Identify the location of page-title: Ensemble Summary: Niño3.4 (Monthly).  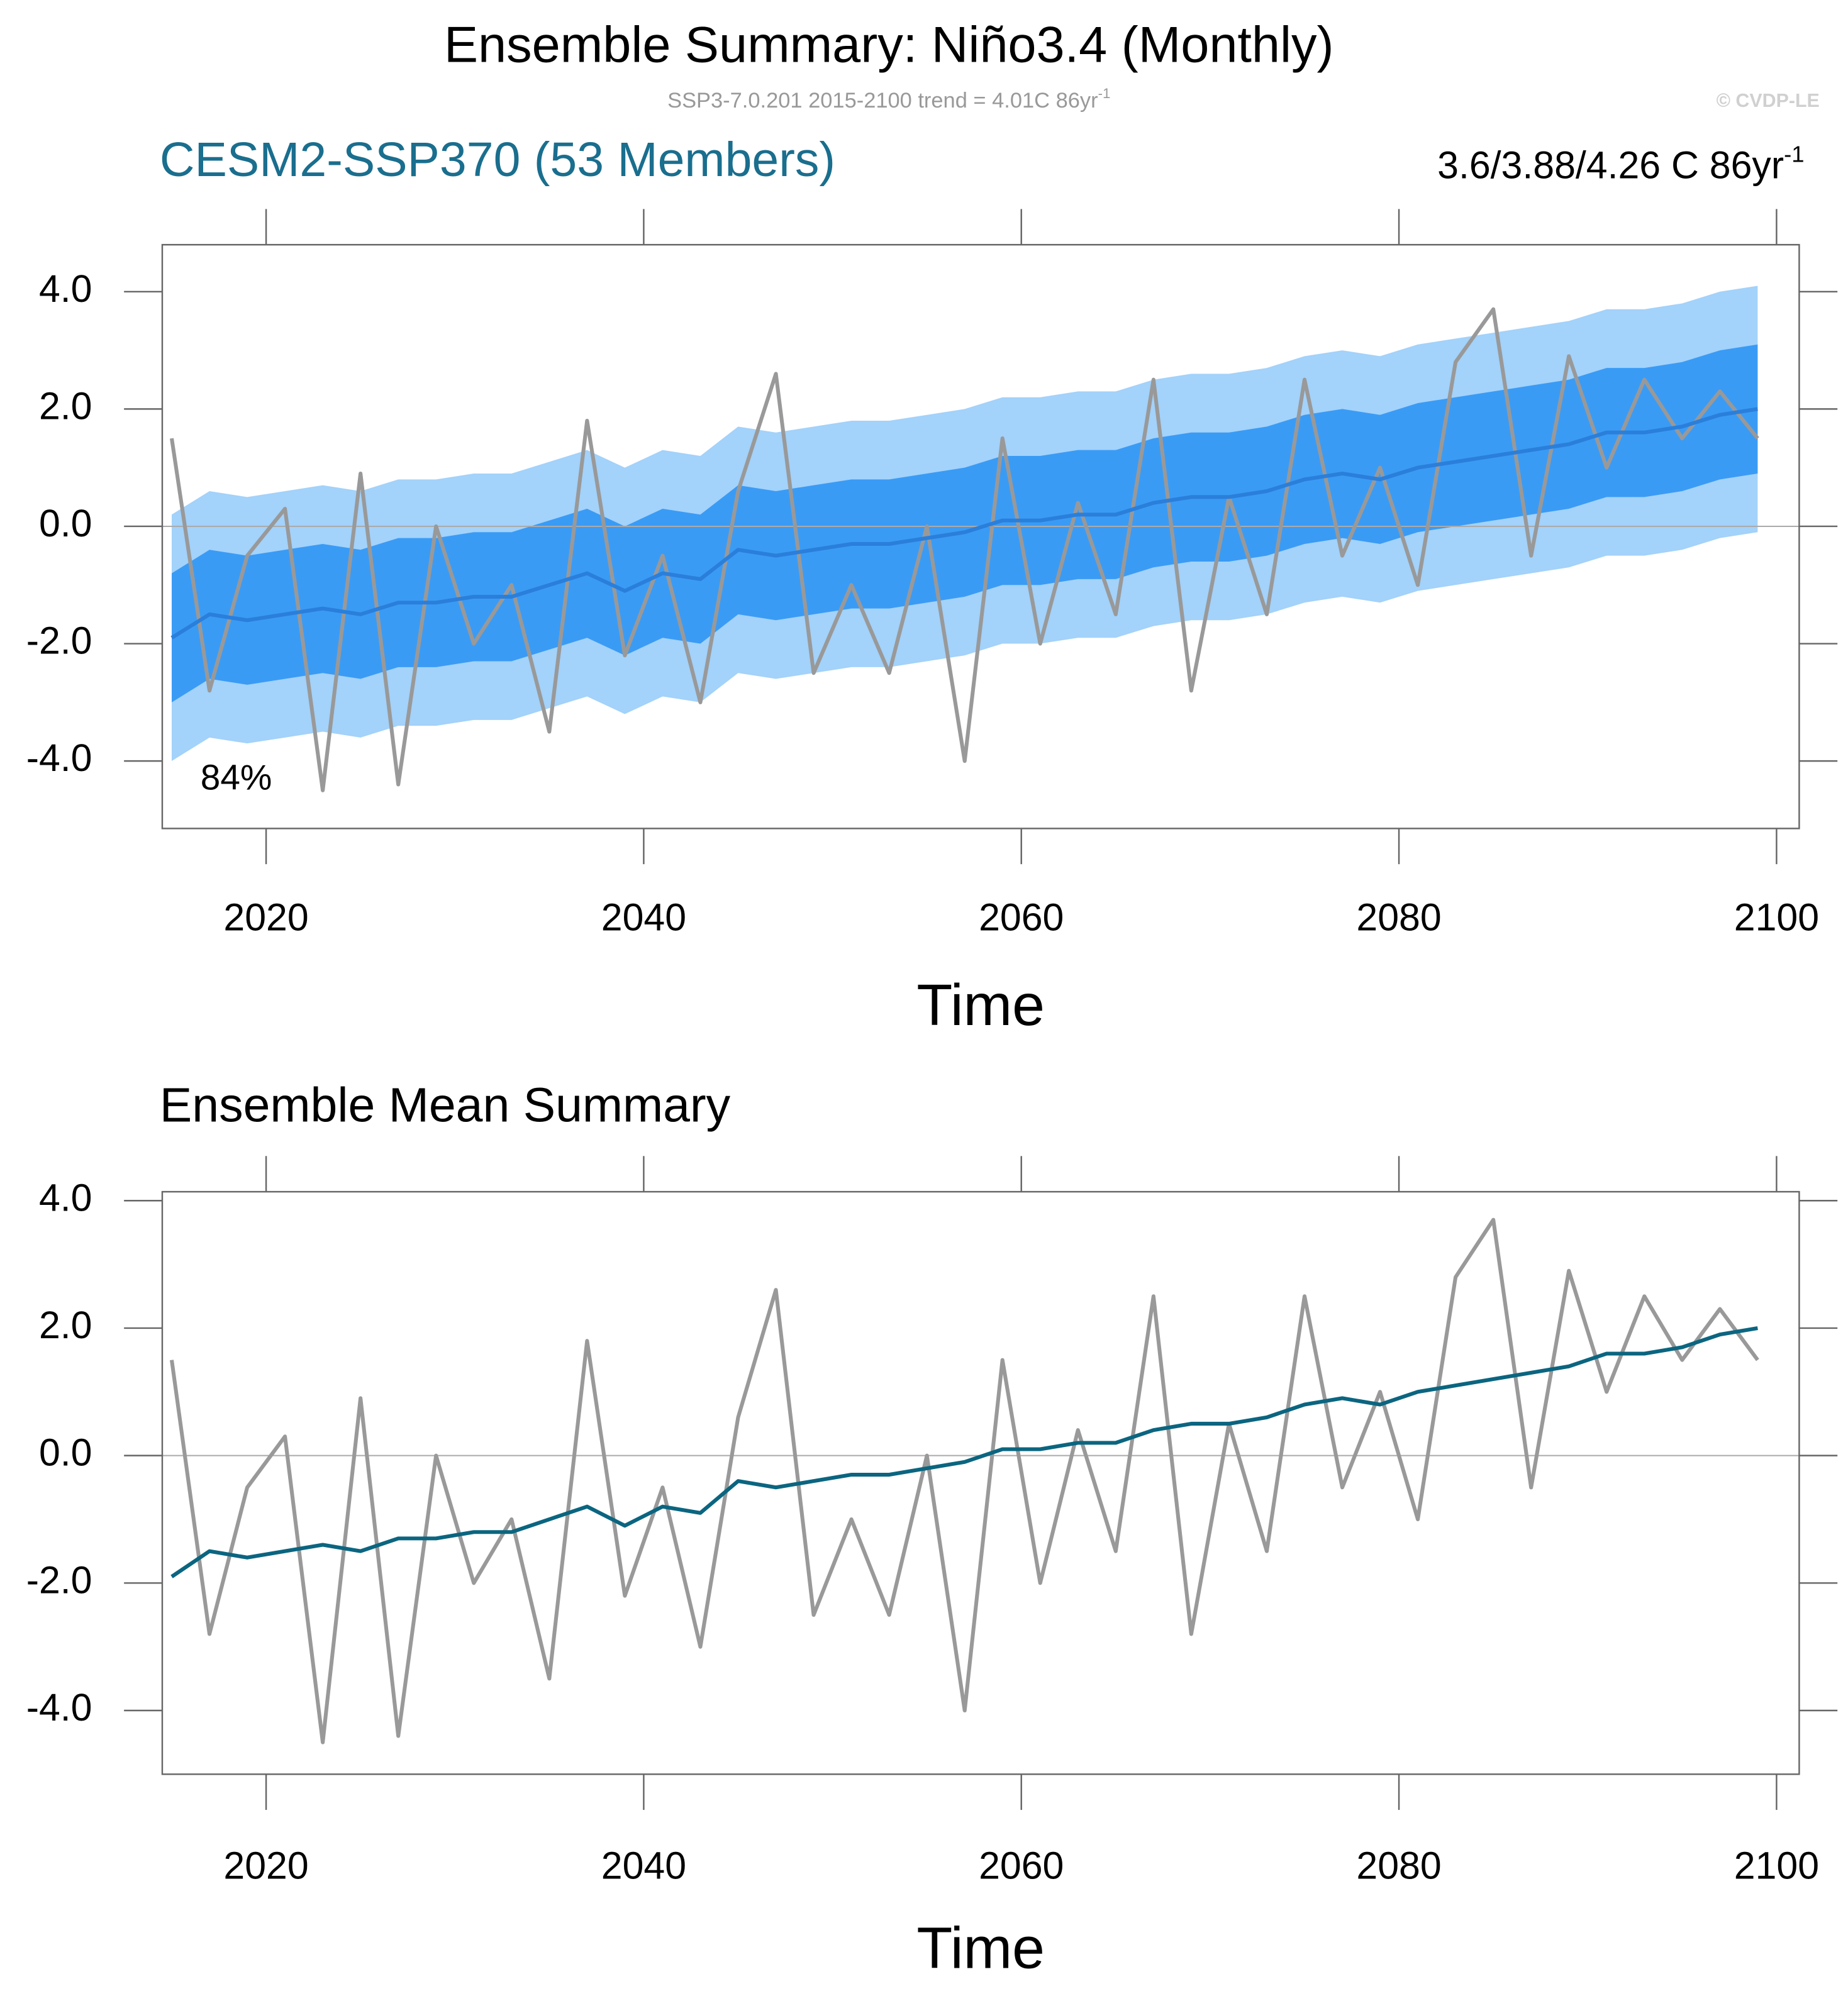
(889, 45).